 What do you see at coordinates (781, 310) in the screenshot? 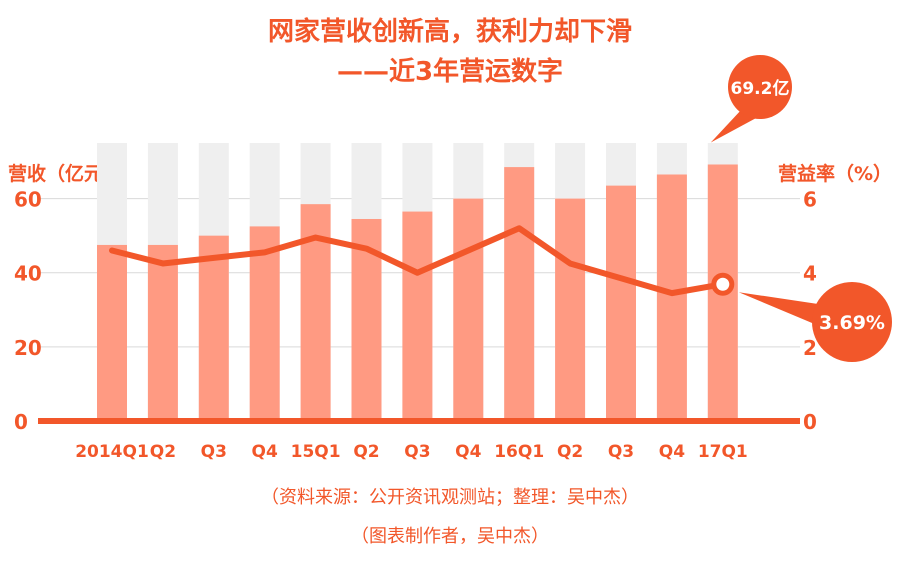
I see `margin-callout-pointer` at bounding box center [781, 310].